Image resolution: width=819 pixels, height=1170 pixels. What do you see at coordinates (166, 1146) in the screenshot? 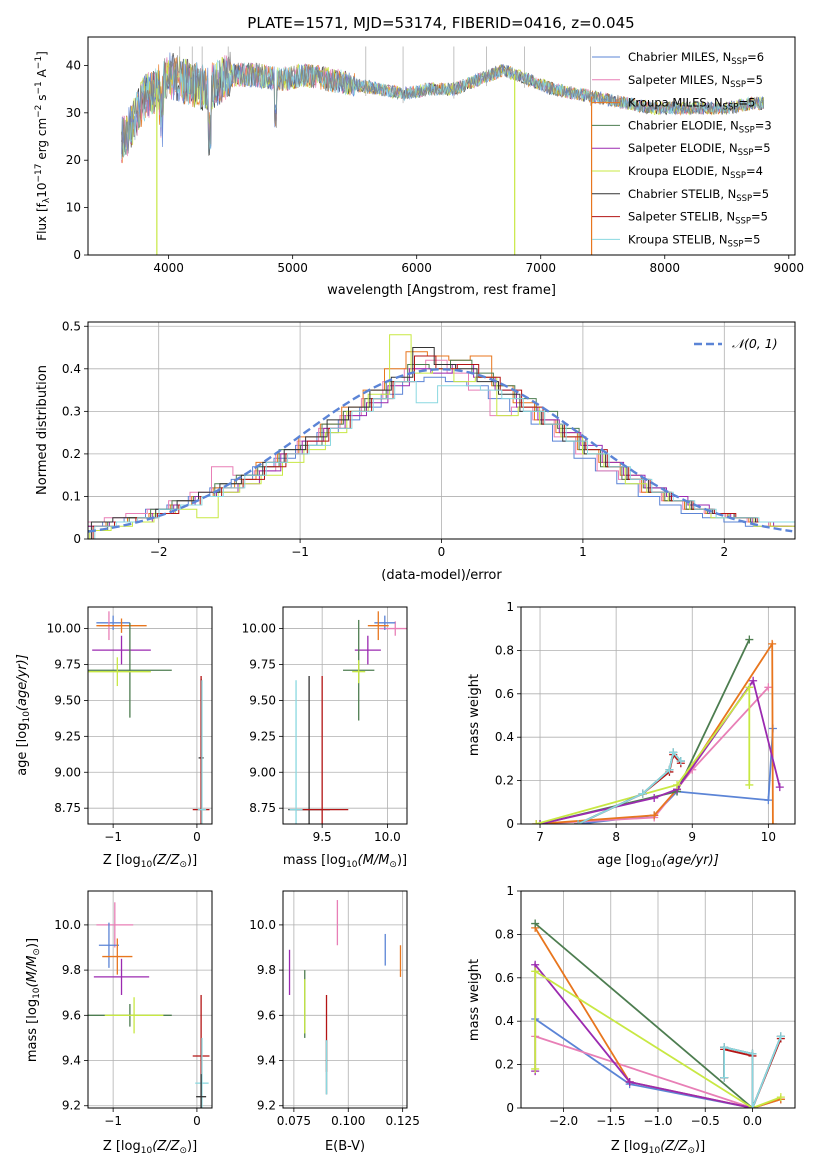
I see `massz-xlabel-part: (Z/Z` at bounding box center [166, 1146].